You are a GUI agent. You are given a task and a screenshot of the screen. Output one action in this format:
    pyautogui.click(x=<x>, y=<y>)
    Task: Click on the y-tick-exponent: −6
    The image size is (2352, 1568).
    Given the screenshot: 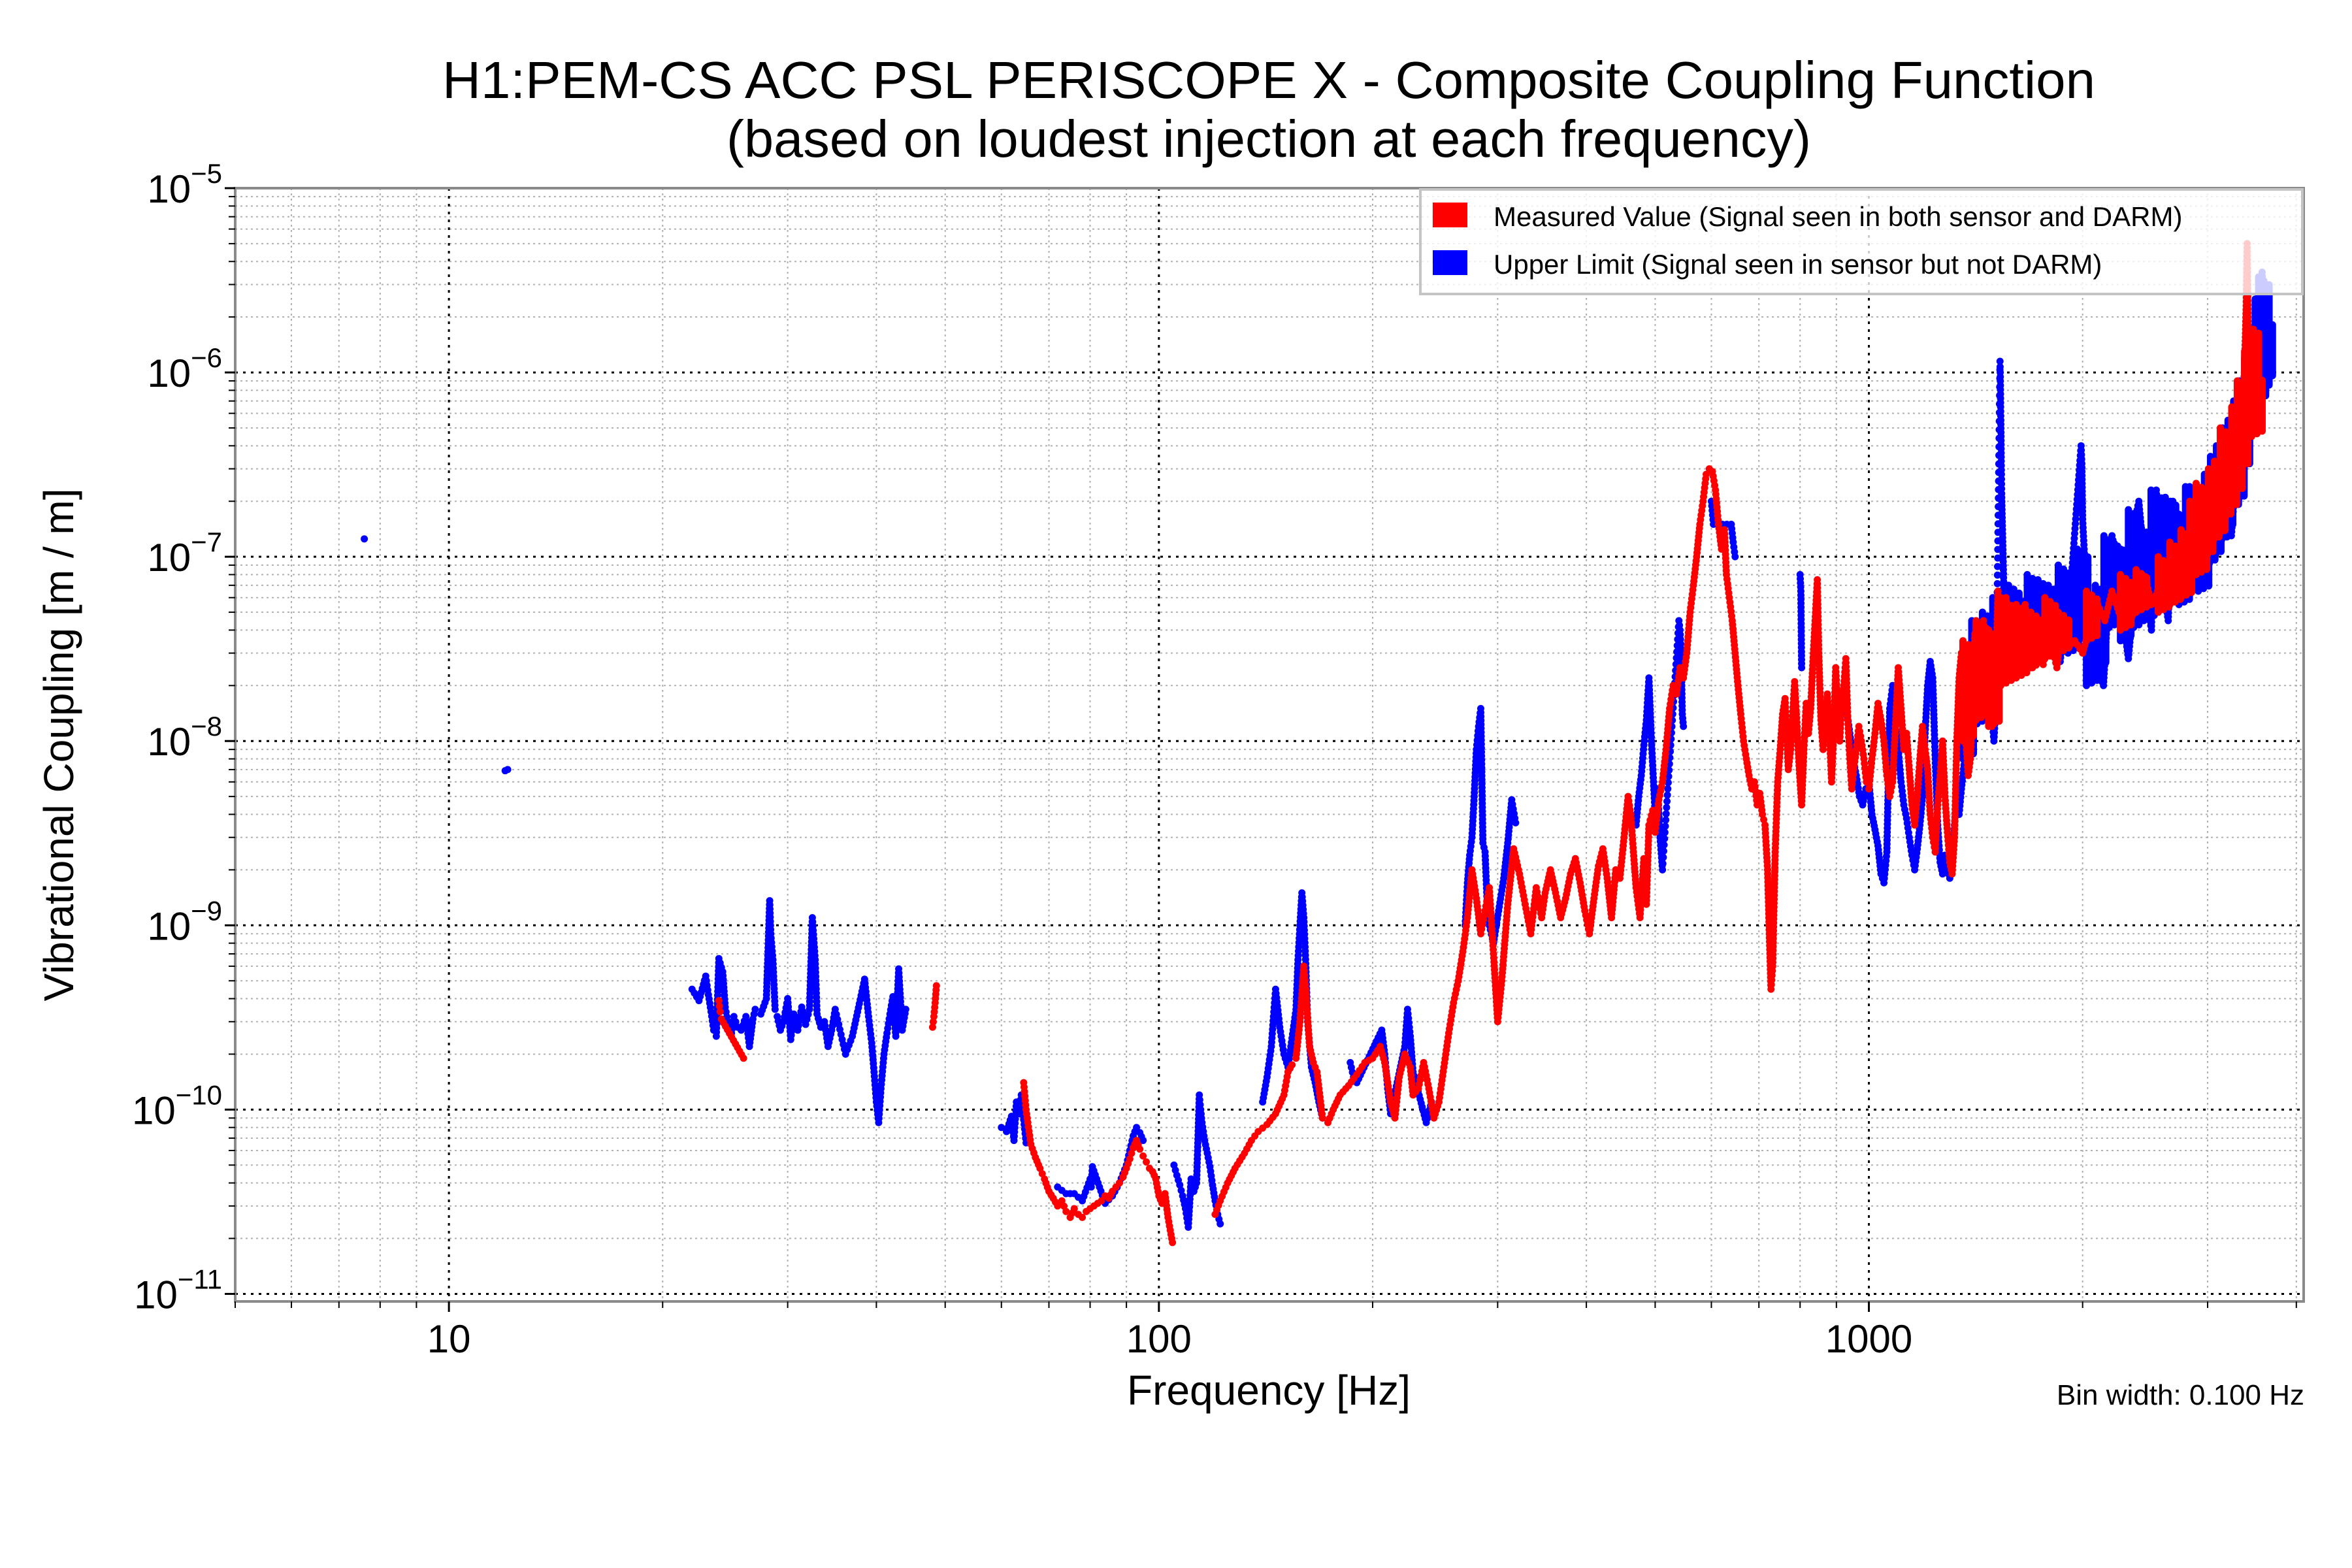 What is the action you would take?
    pyautogui.click(x=206, y=357)
    